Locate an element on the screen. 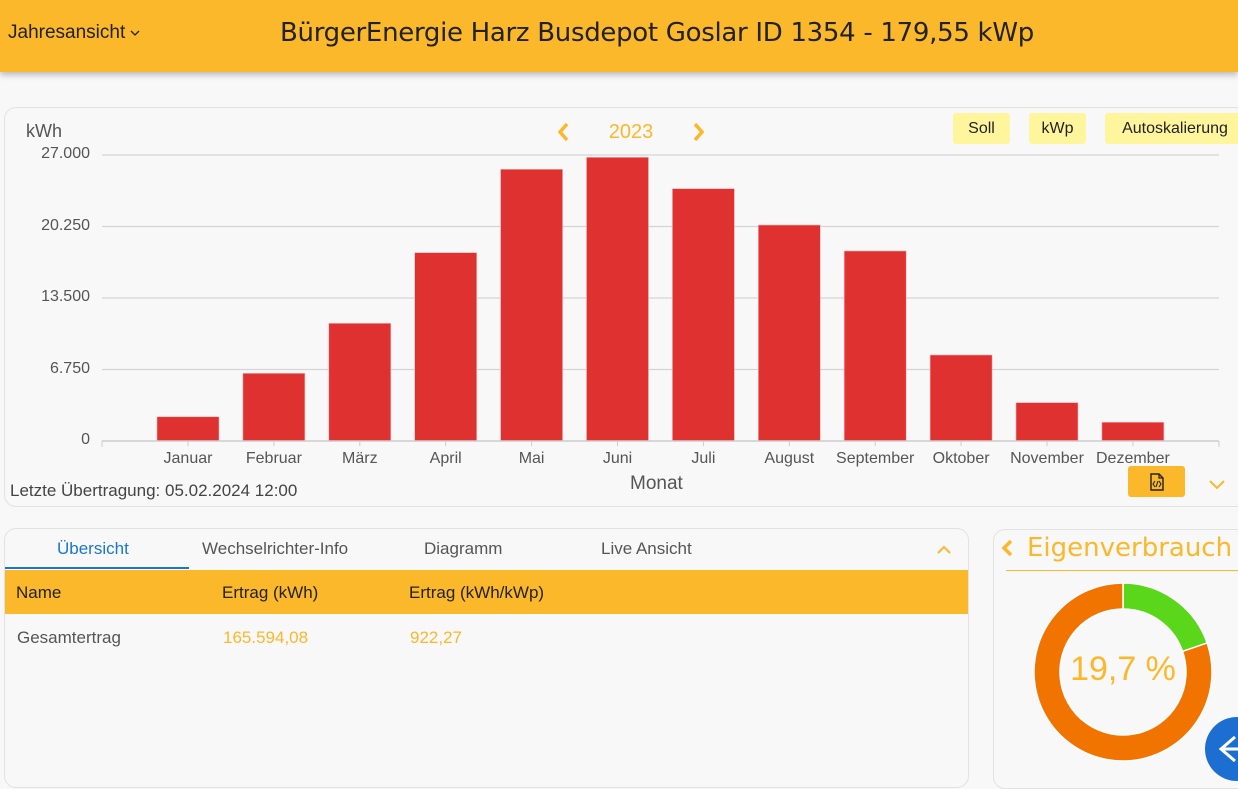  export-button is located at coordinates (1156, 481).